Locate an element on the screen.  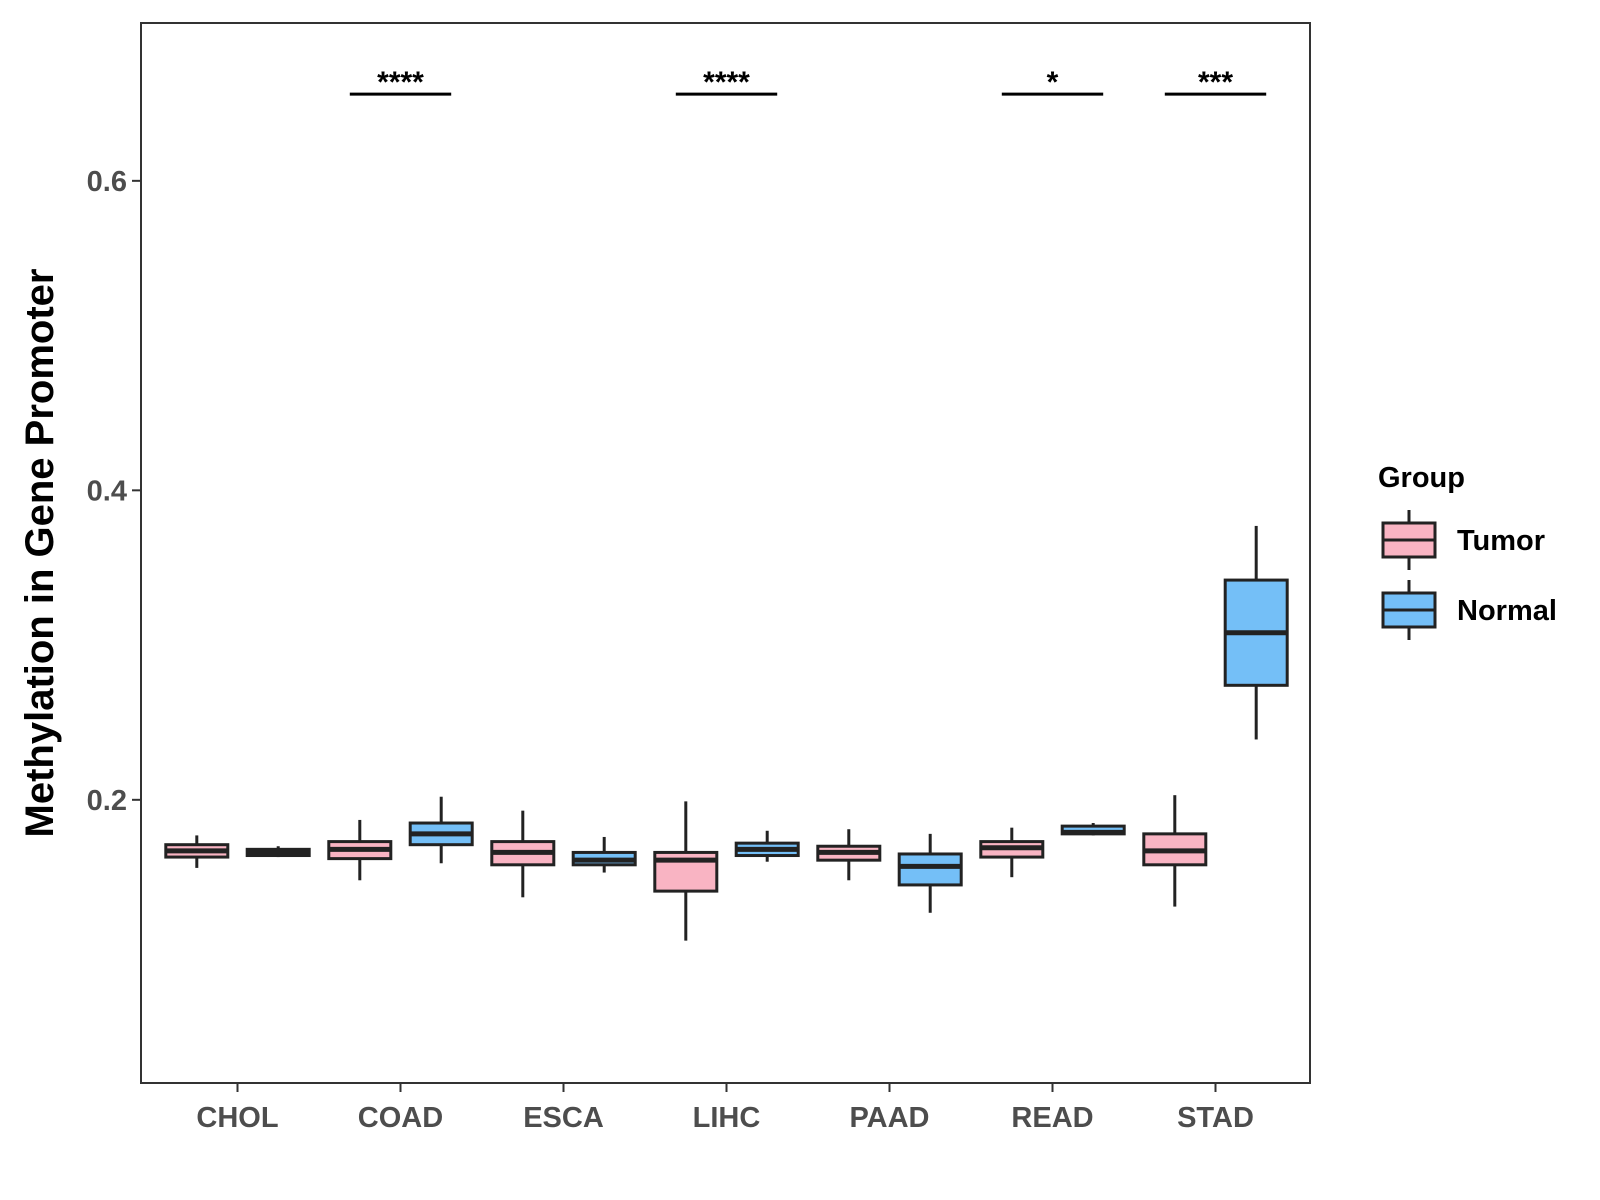
x-tick-label-stad: STAD is located at coordinates (1215, 1118).